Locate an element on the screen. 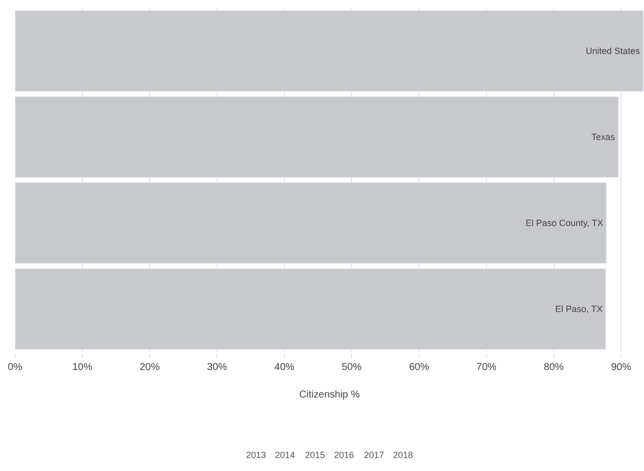 Image resolution: width=644 pixels, height=471 pixels. x-tick-label: 80% is located at coordinates (554, 367).